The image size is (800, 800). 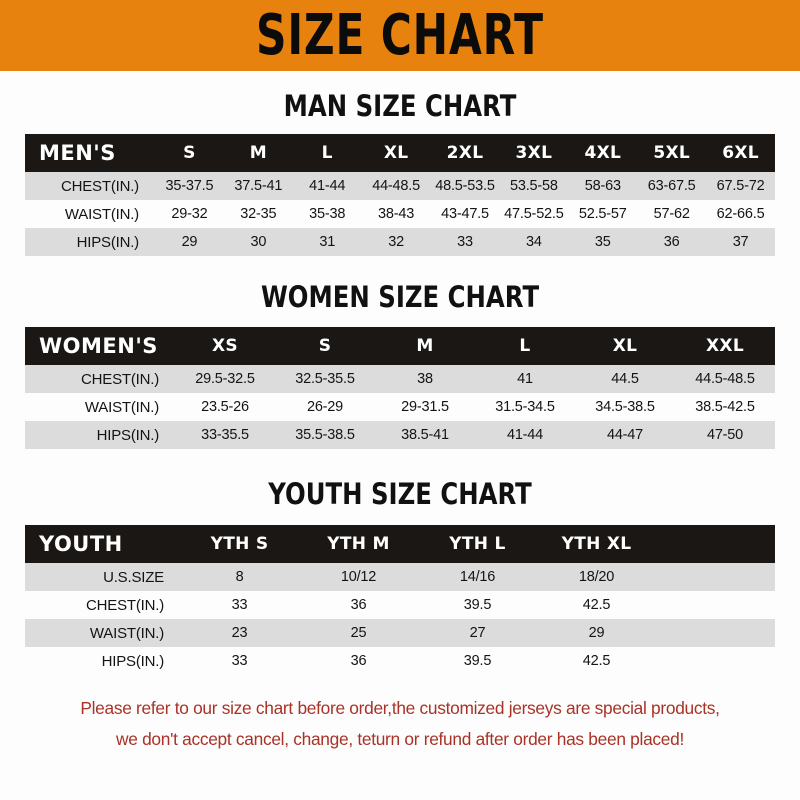 What do you see at coordinates (102, 605) in the screenshot?
I see `youth-row-label: CHEST(IN.)` at bounding box center [102, 605].